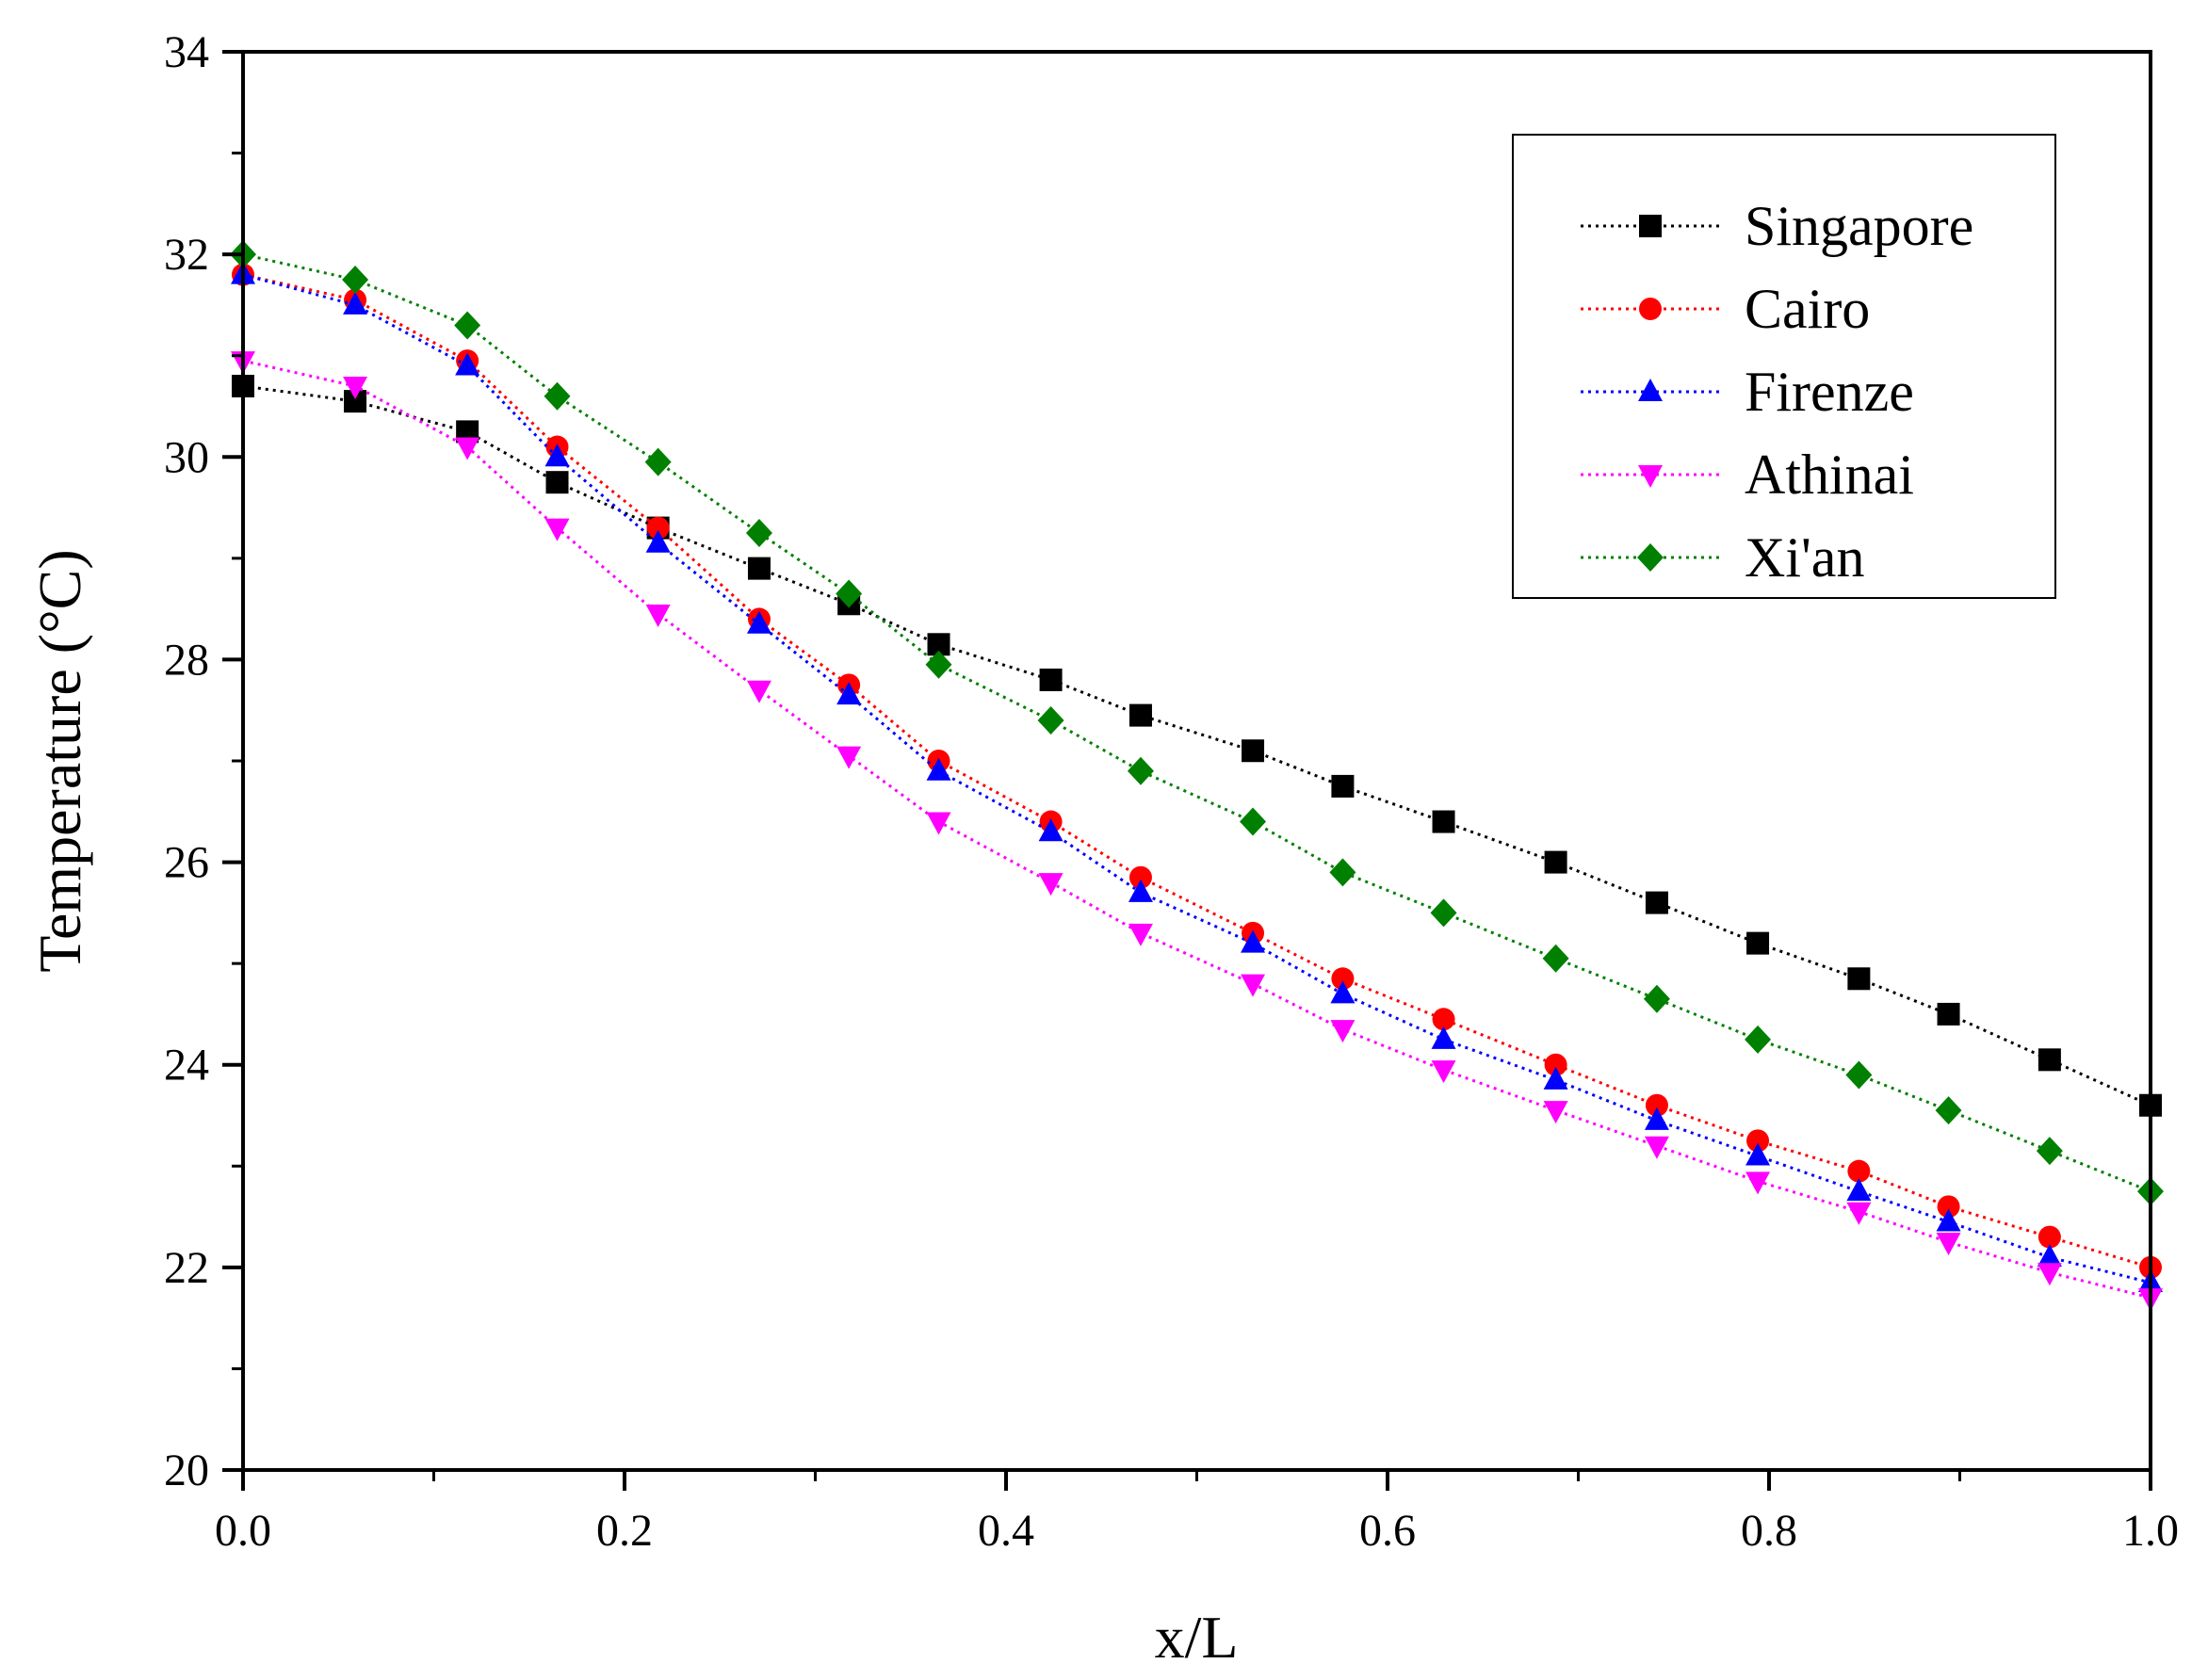  Describe the element at coordinates (186, 660) in the screenshot. I see `y-tick-label: 28` at that location.